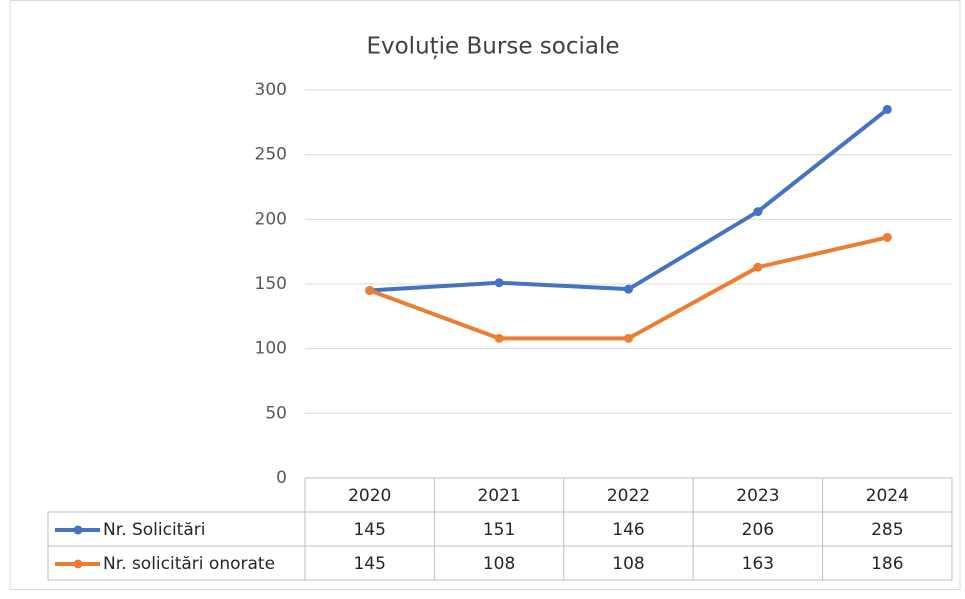 Image resolution: width=965 pixels, height=599 pixels. I want to click on x-tick-label: 2024, so click(887, 496).